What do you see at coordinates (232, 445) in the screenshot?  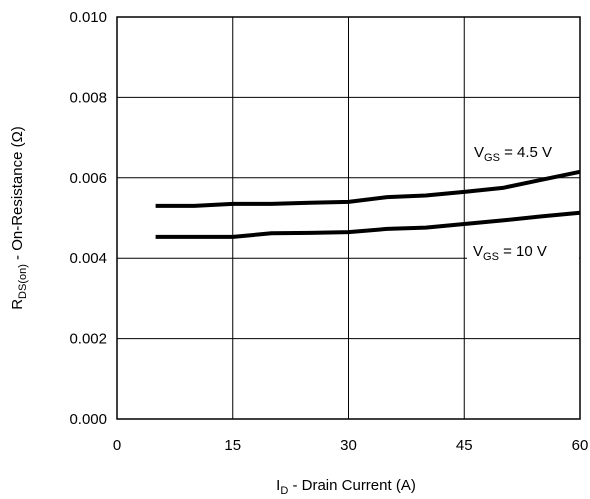 I see `x-tick-label: 15` at bounding box center [232, 445].